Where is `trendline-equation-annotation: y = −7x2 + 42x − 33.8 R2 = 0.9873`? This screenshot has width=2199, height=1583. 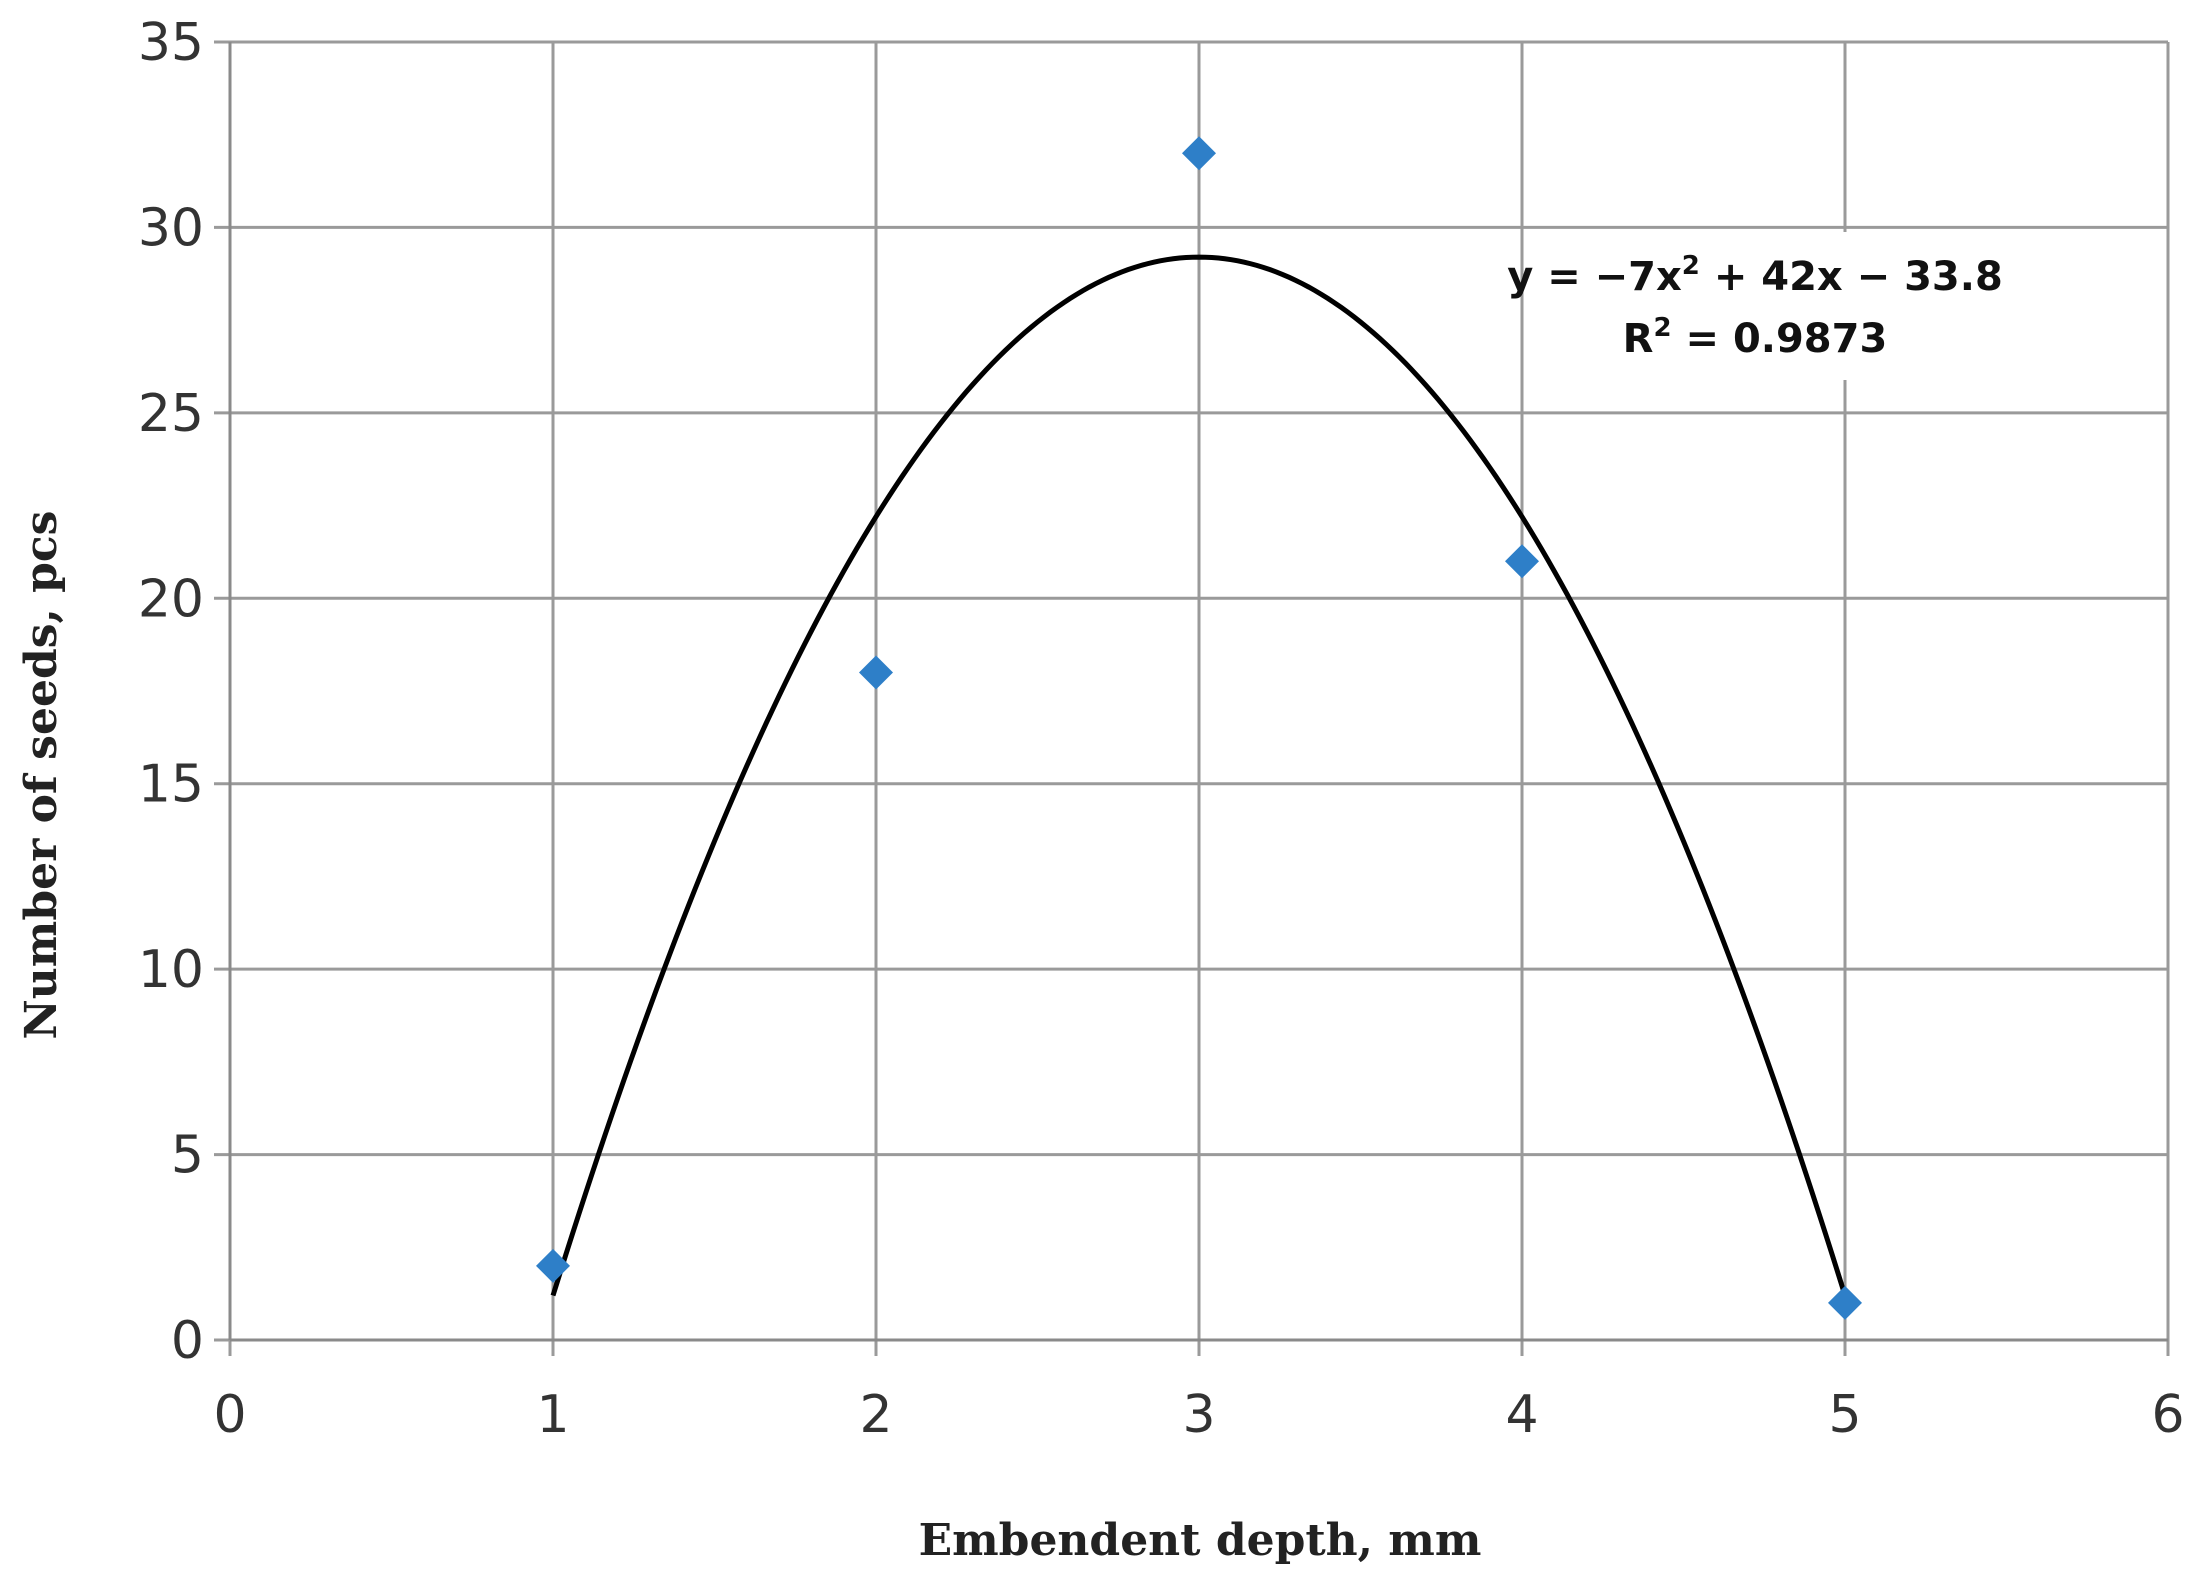
trendline-equation-annotation: y = −7x2 + 42x − 33.8 R2 = 0.9873 is located at coordinates (1755, 306).